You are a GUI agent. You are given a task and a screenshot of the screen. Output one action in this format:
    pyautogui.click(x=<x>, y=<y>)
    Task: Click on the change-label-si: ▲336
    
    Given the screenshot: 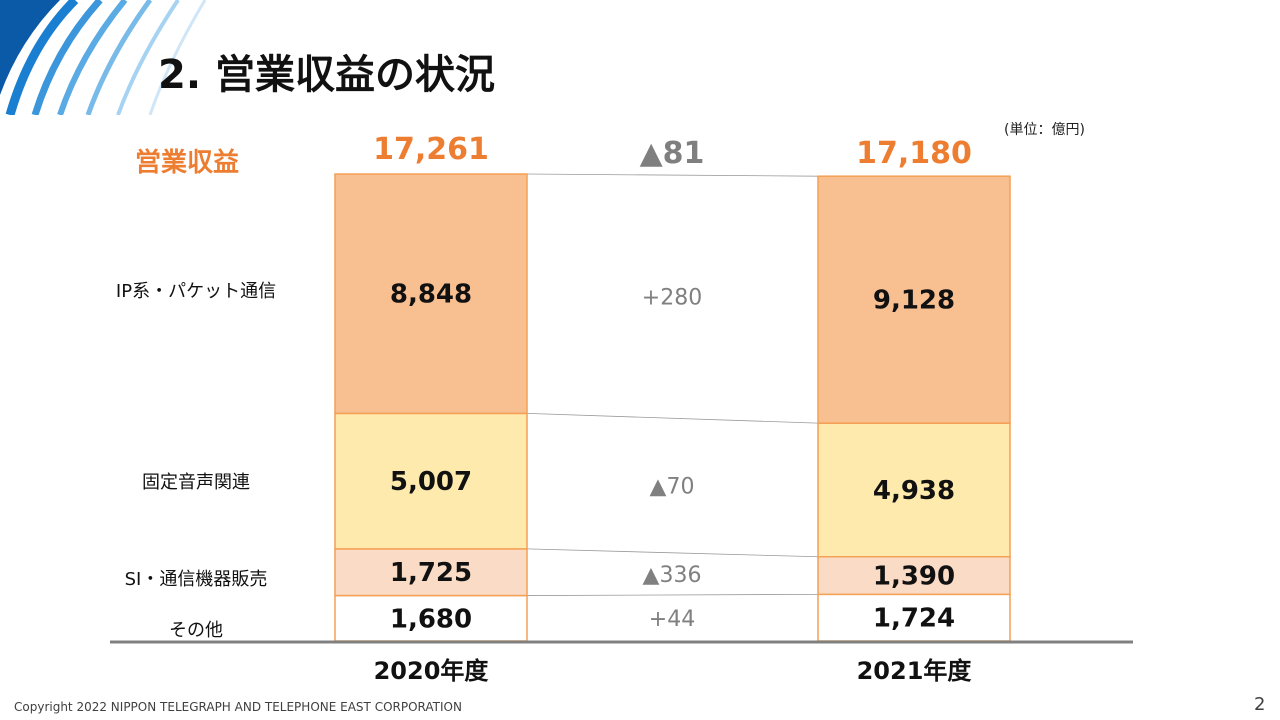 What is the action you would take?
    pyautogui.click(x=672, y=575)
    